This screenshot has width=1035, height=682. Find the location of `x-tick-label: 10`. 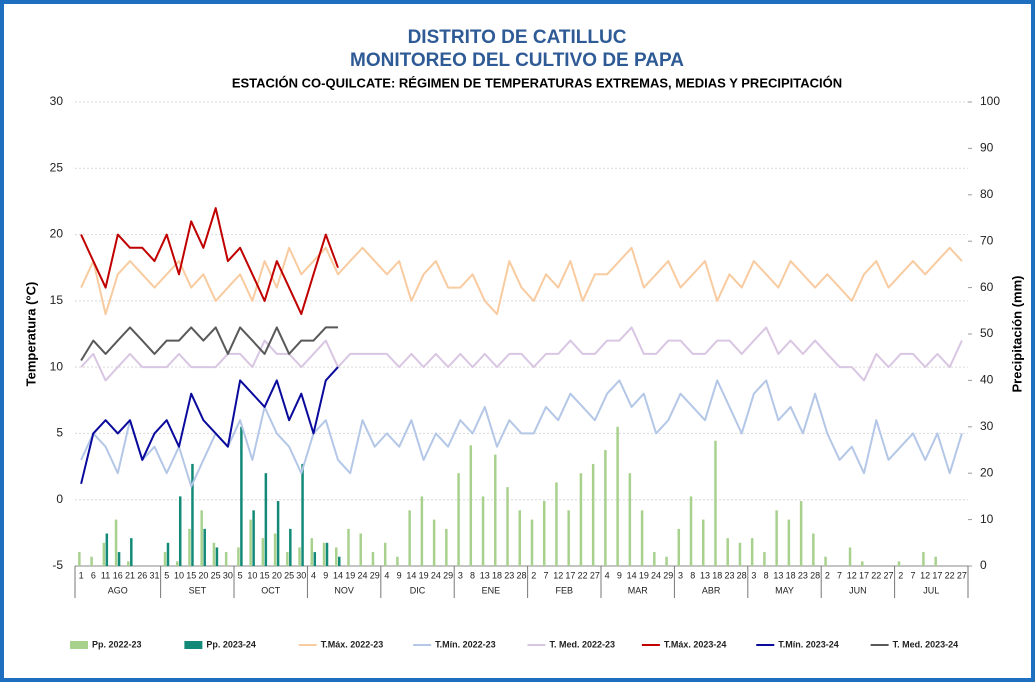

x-tick-label: 10 is located at coordinates (179, 575).